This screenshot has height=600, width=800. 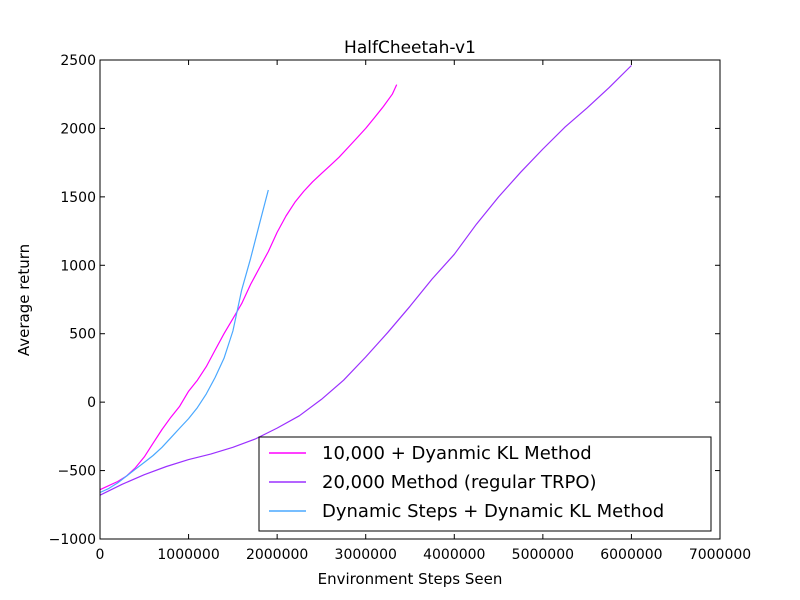 I want to click on x-axis-title: Environment Steps Seen, so click(x=410, y=579).